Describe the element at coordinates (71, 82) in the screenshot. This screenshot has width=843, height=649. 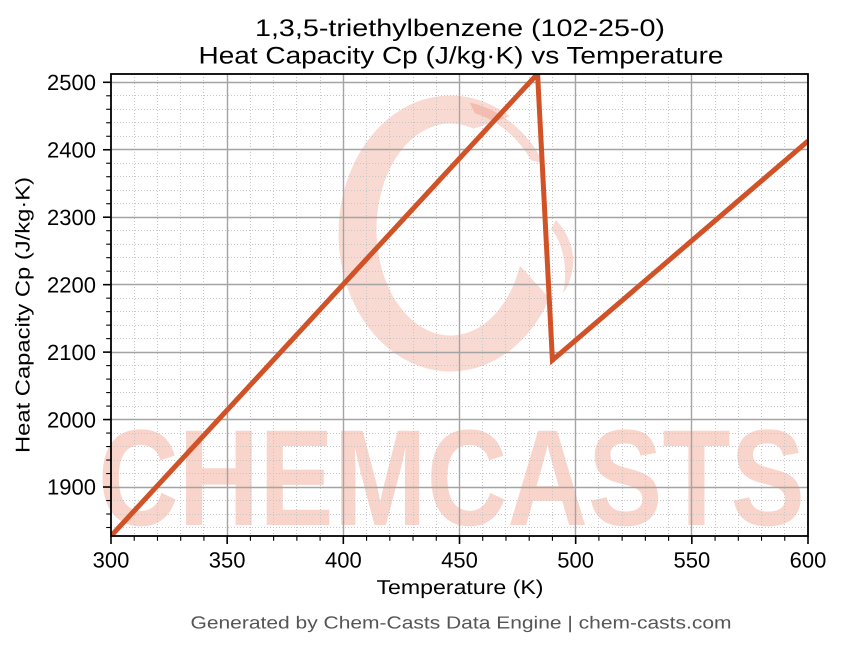
I see `svg-text: 2500` at that location.